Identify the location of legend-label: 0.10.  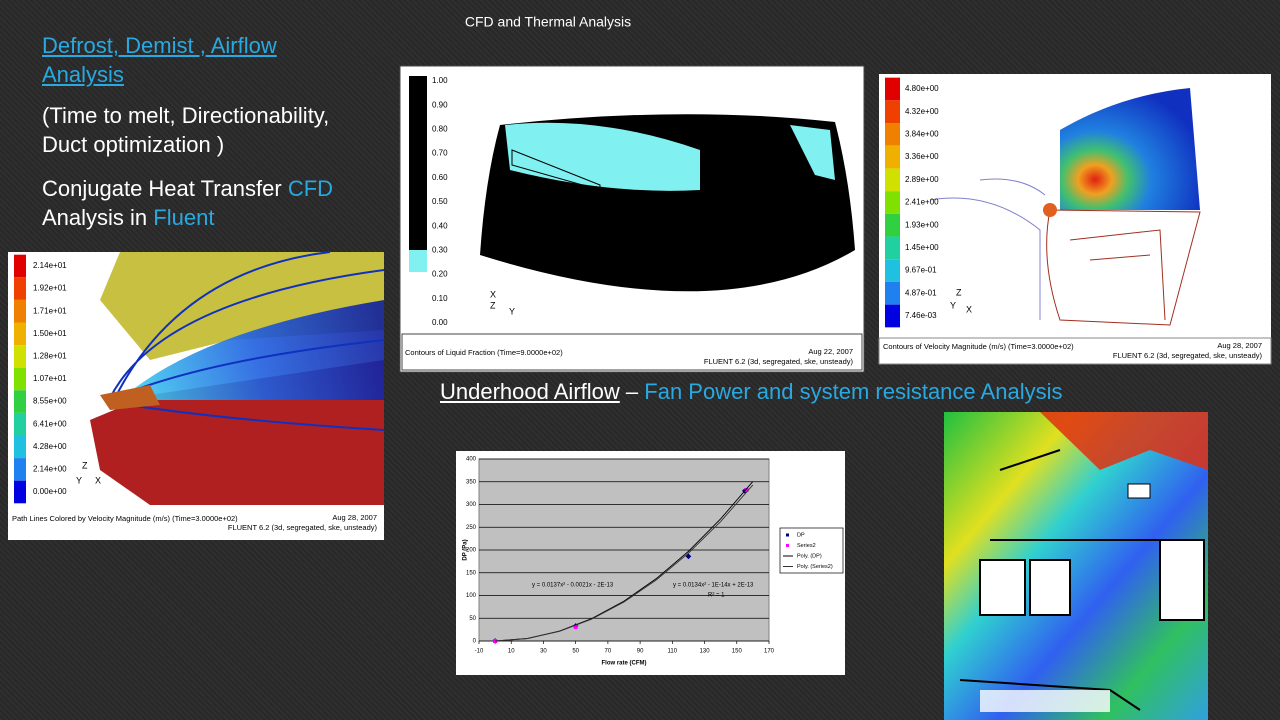
(440, 298).